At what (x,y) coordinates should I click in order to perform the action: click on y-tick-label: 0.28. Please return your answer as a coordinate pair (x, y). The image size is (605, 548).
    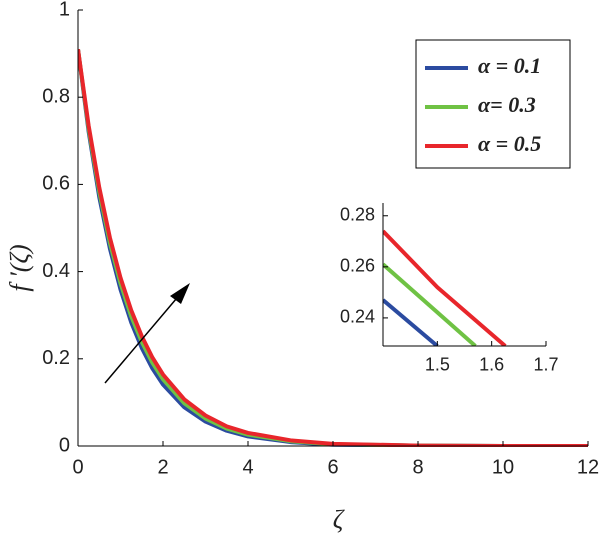
    Looking at the image, I should click on (357, 215).